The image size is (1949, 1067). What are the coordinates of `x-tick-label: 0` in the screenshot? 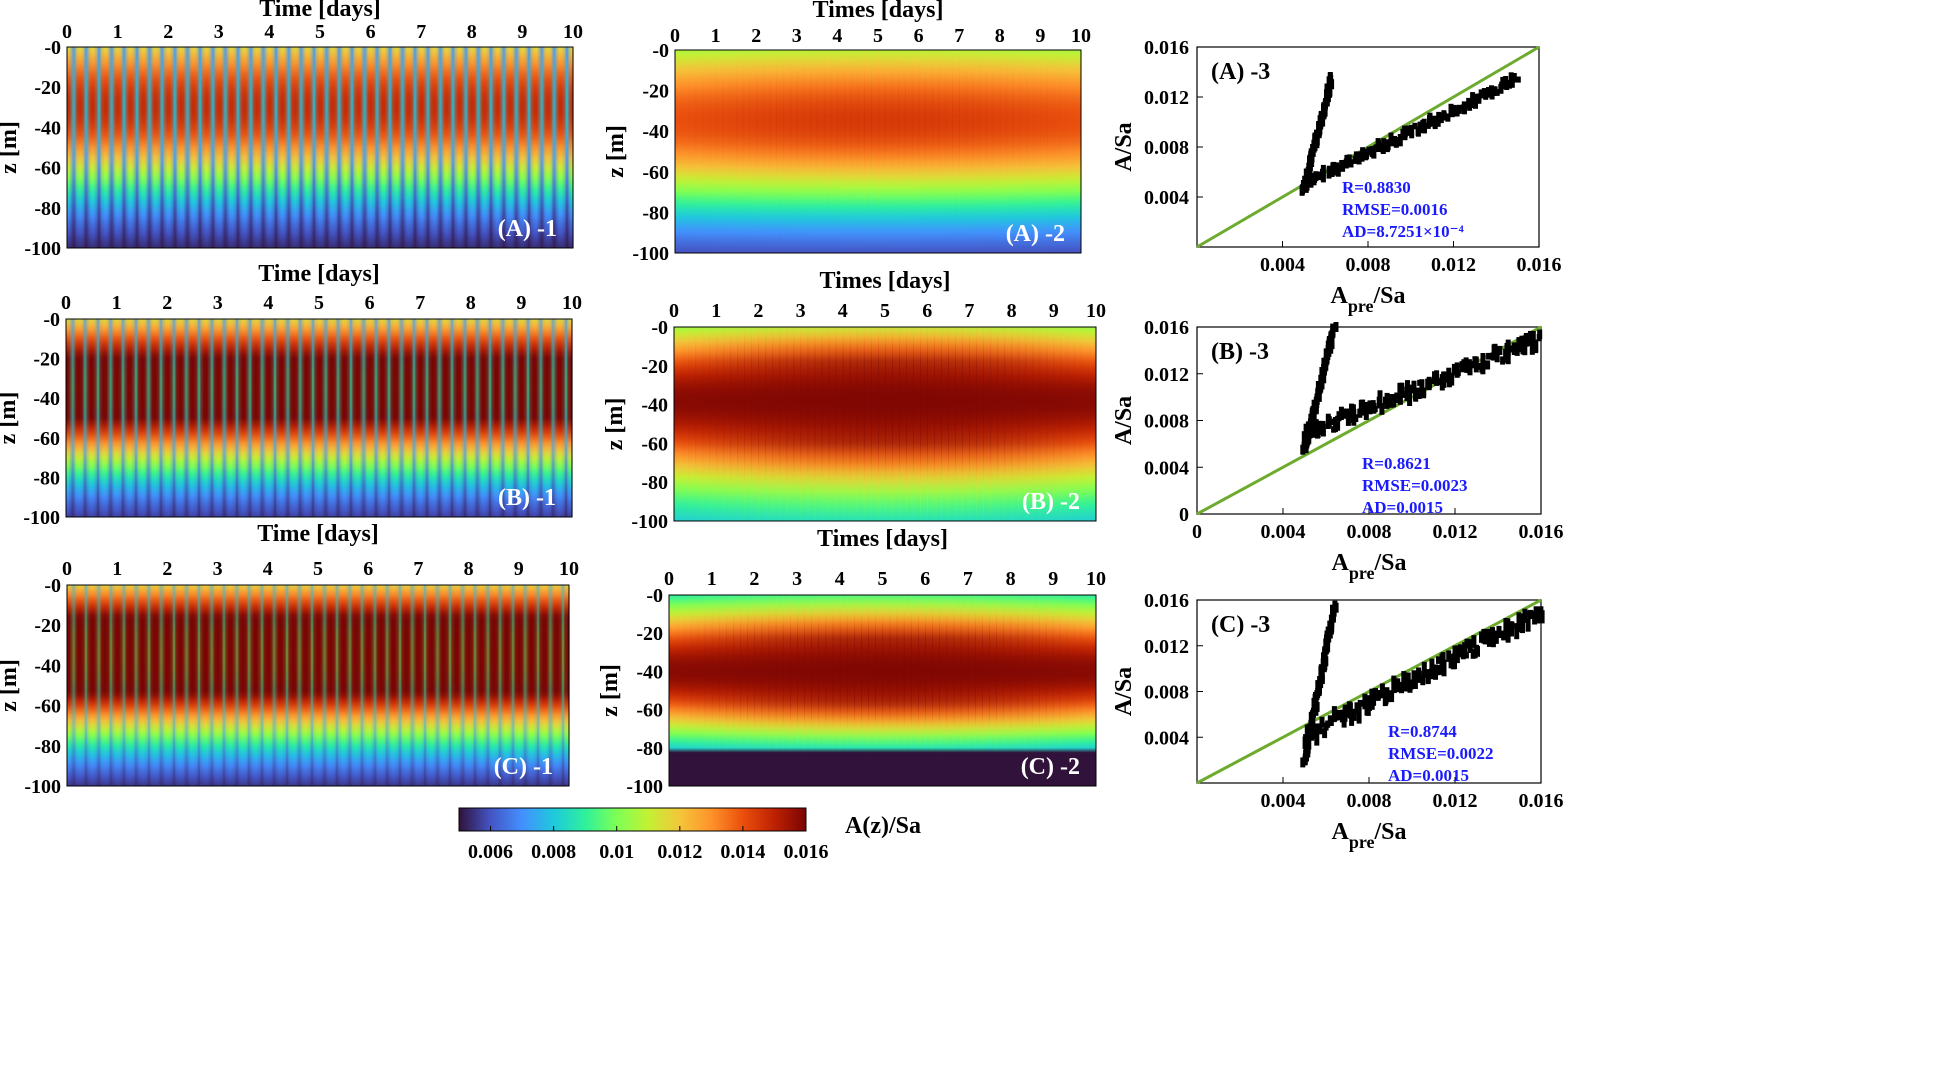 It's located at (1197, 532).